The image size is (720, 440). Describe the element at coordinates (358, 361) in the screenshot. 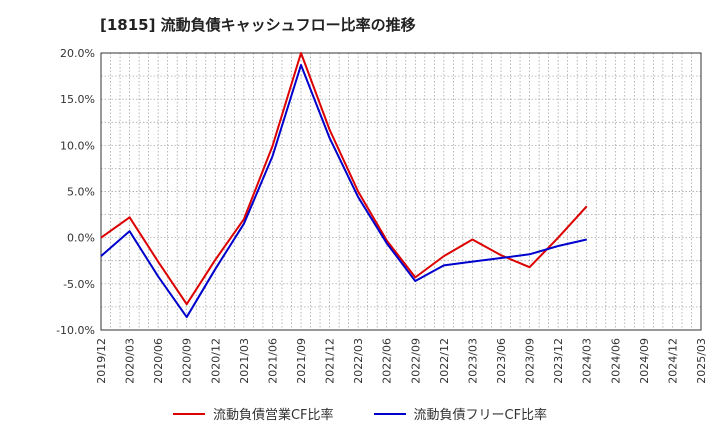

I see `x-tick-label: 2022/03` at that location.